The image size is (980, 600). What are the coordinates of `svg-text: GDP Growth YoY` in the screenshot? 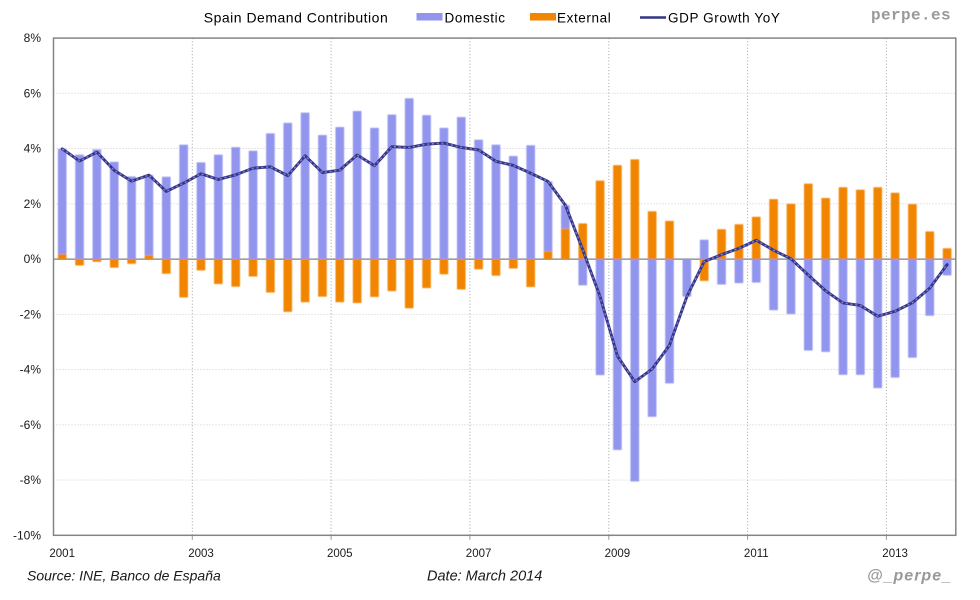 It's located at (724, 18).